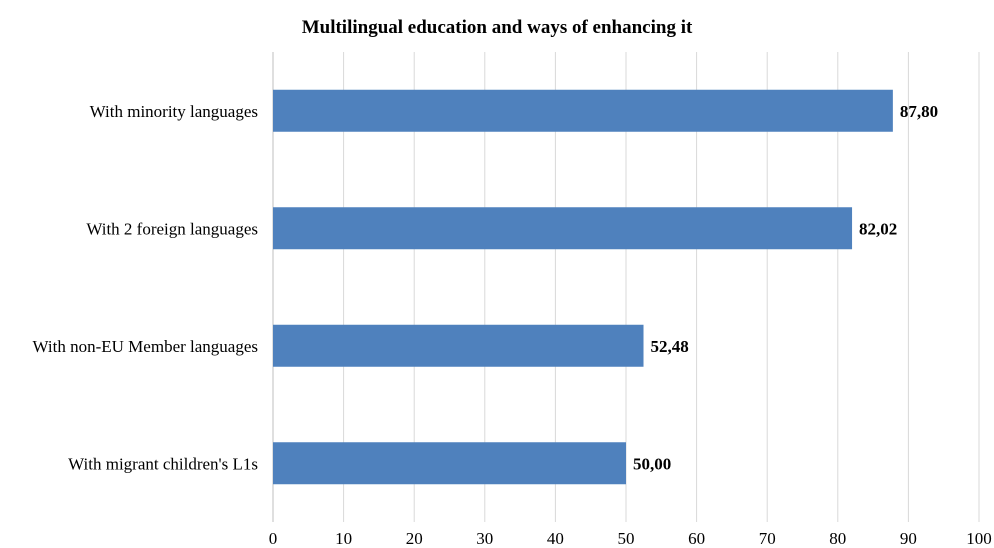 The height and width of the screenshot is (548, 994). I want to click on data-label: 50,00, so click(652, 463).